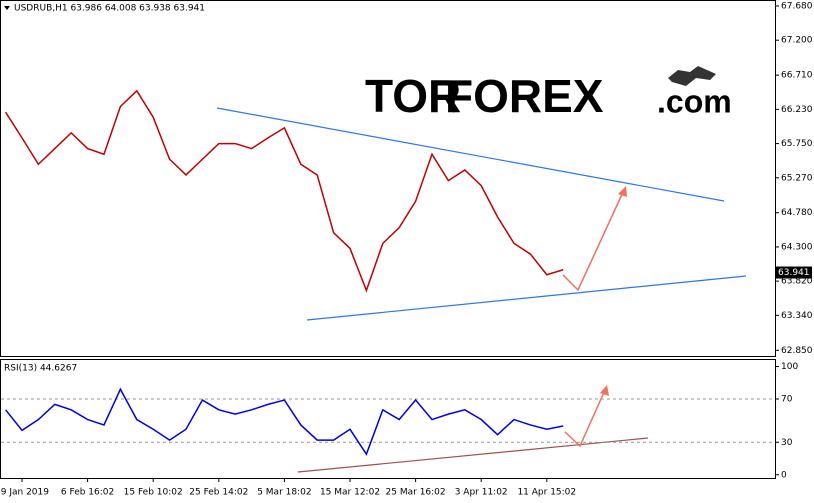 The image size is (814, 503). I want to click on forecast-arrow, so click(593, 240).